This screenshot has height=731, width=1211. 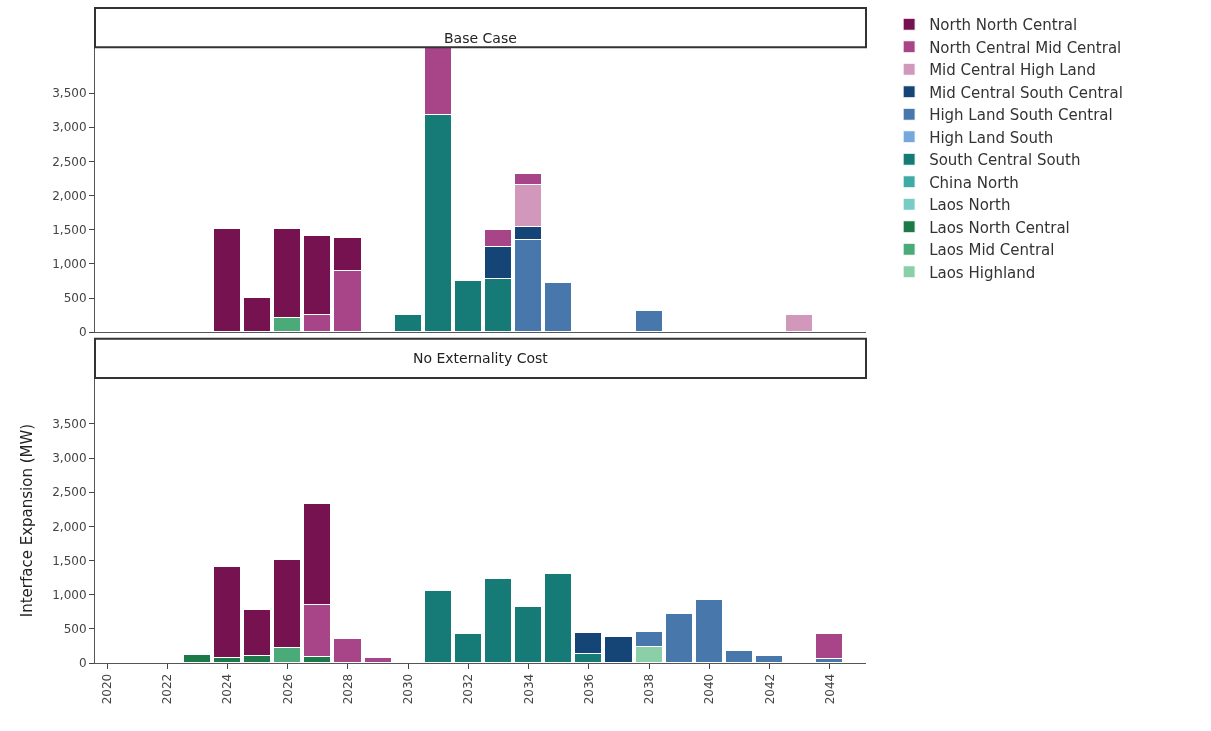 What do you see at coordinates (227, 689) in the screenshot?
I see `x-tick-label: 2024` at bounding box center [227, 689].